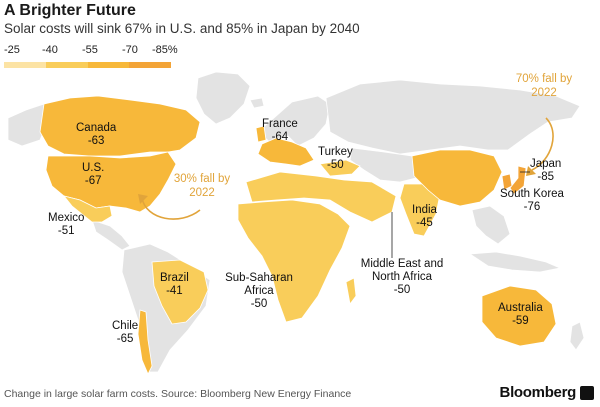 Image resolution: width=600 pixels, height=407 pixels. I want to click on chart-title: A Brighter Future, so click(70, 10).